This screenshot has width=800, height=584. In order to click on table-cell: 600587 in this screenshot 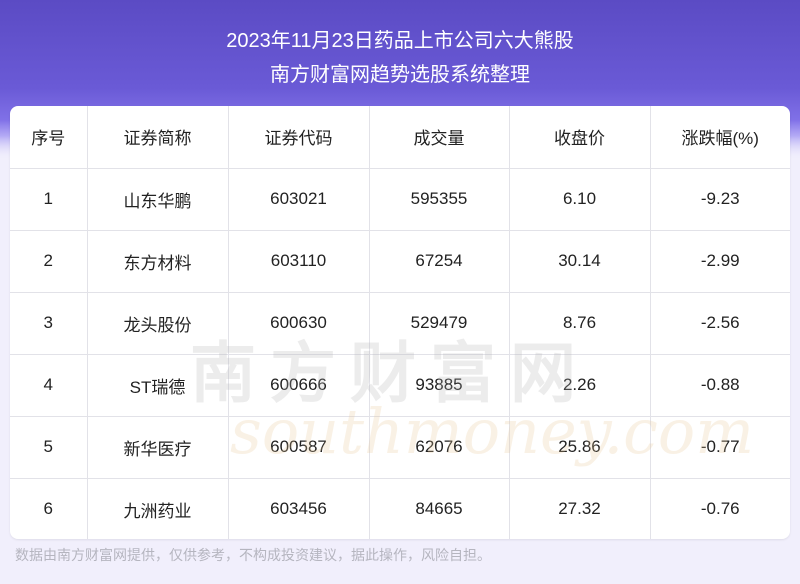, I will do `click(299, 447)`.